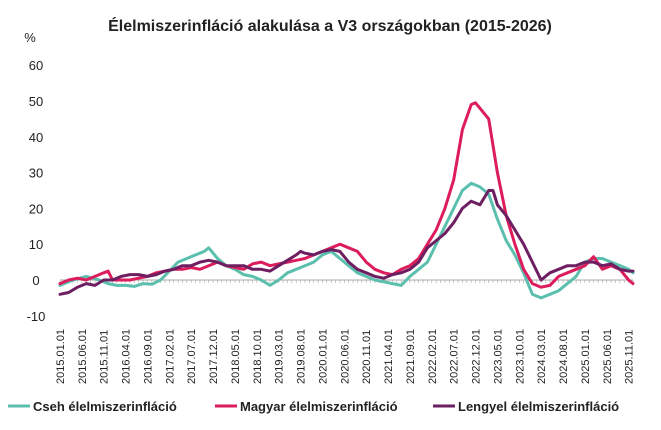 Image resolution: width=661 pixels, height=430 pixels. I want to click on x-tick-label: 2018.05.01, so click(236, 356).